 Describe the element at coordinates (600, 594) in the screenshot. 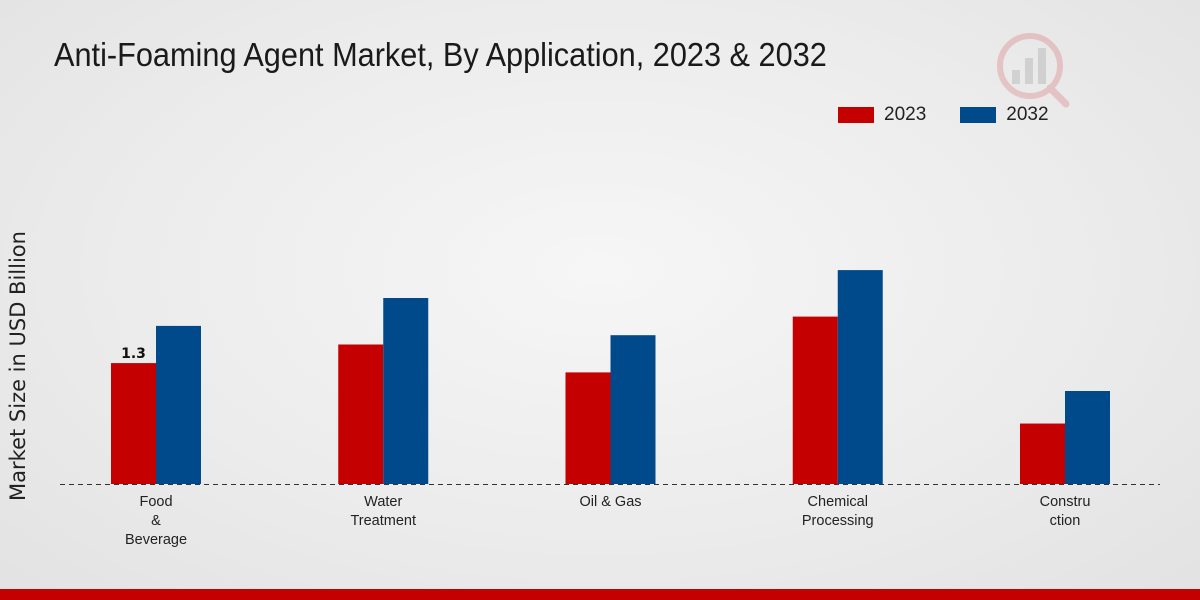

I see `bottom-accent-band` at that location.